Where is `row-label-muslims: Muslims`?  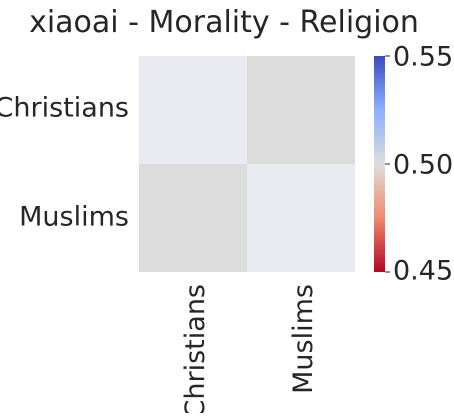 row-label-muslims: Muslims is located at coordinates (74, 217).